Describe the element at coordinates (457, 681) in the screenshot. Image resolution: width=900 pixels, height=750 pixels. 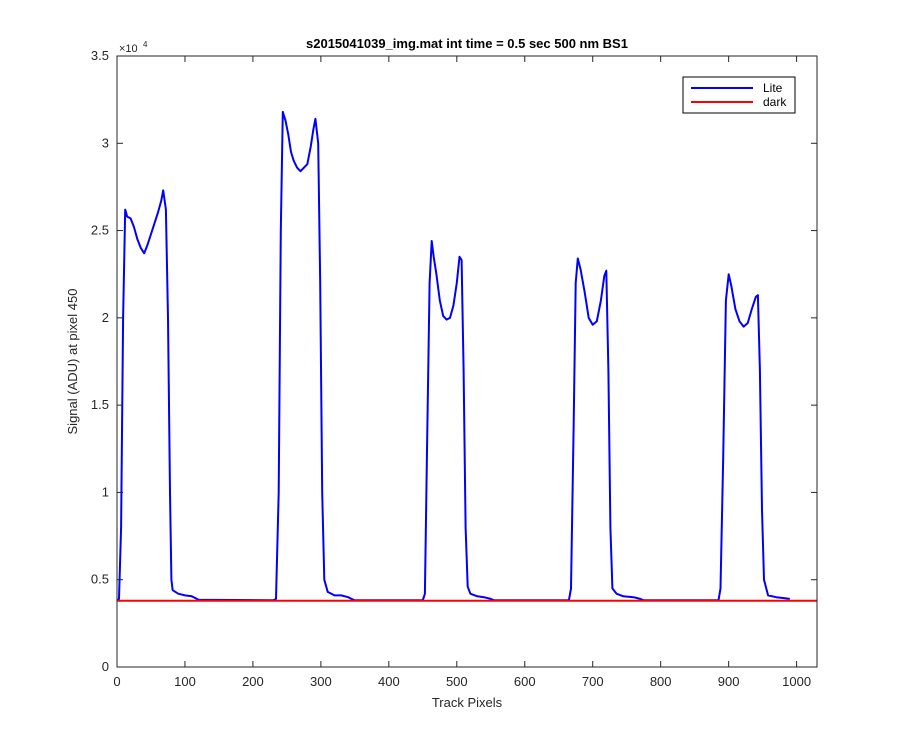
I see `x-tick-label: 500` at that location.